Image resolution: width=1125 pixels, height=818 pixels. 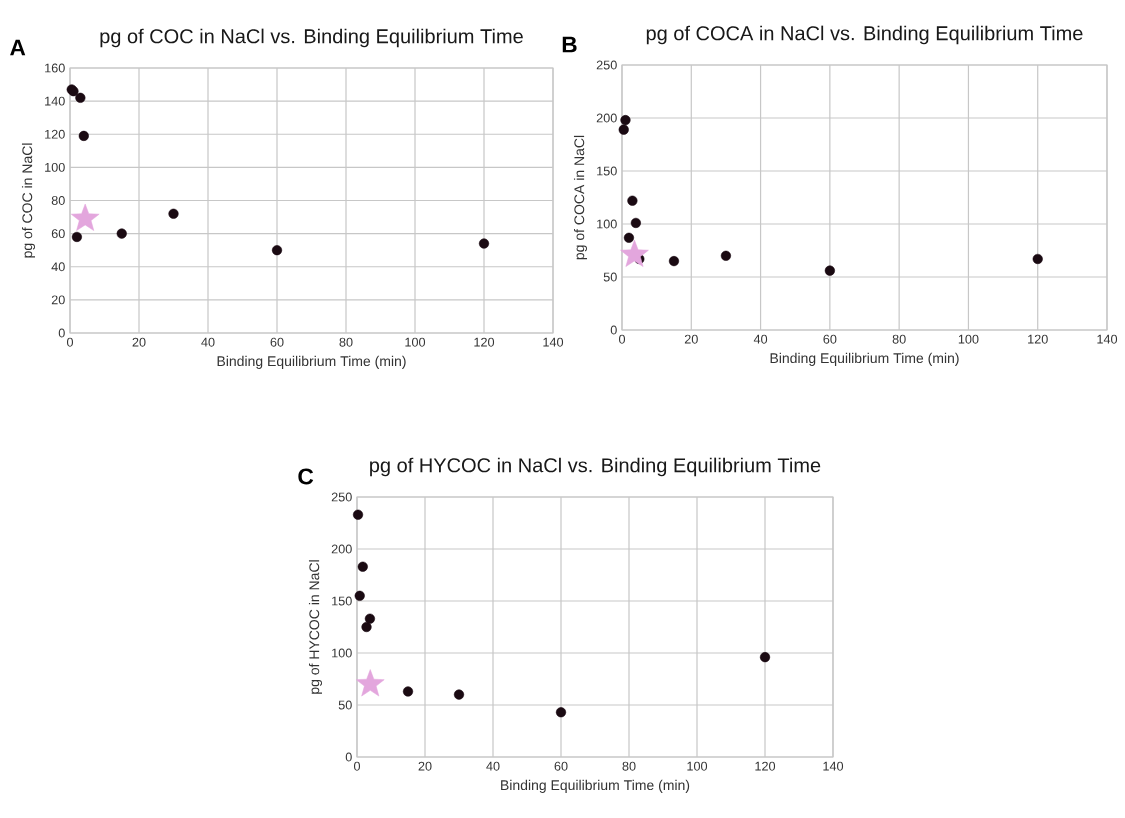 What do you see at coordinates (306, 476) in the screenshot?
I see `text: C` at bounding box center [306, 476].